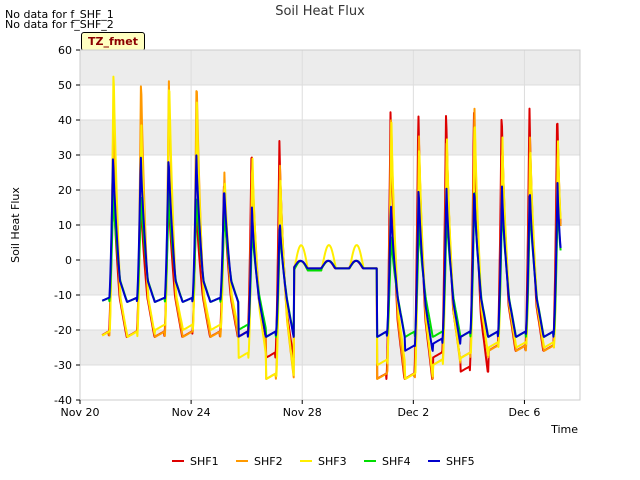  Describe the element at coordinates (396, 461) in the screenshot. I see `legend-label-shf4: SHF4` at that location.